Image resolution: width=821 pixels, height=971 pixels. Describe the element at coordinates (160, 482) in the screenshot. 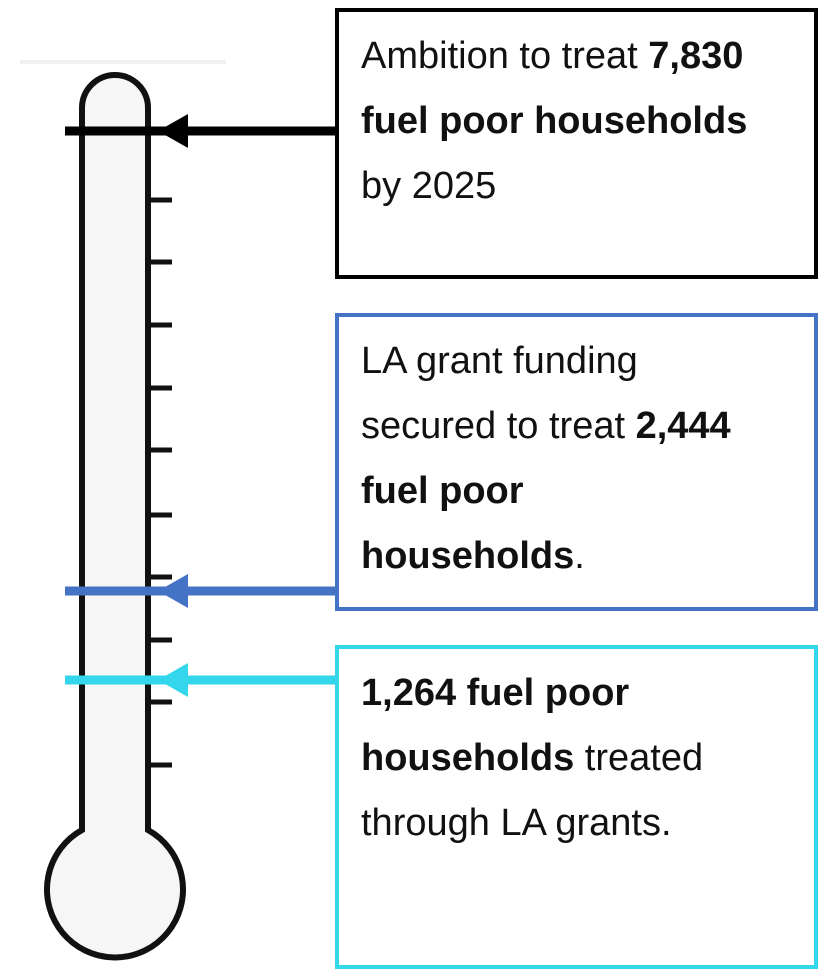

I see `scale` at that location.